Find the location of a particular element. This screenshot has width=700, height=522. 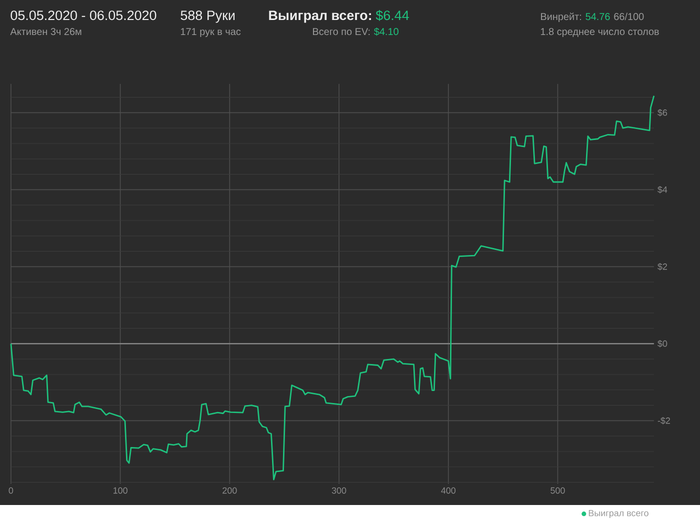

text: 588 Руки is located at coordinates (207, 16).